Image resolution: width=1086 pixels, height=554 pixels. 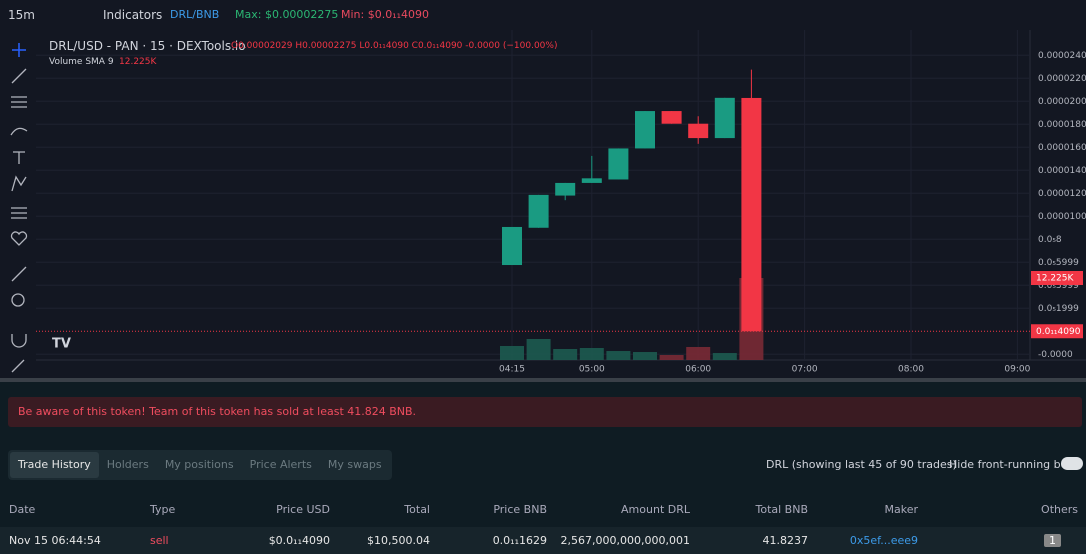 I want to click on column-header: Type, so click(x=163, y=509).